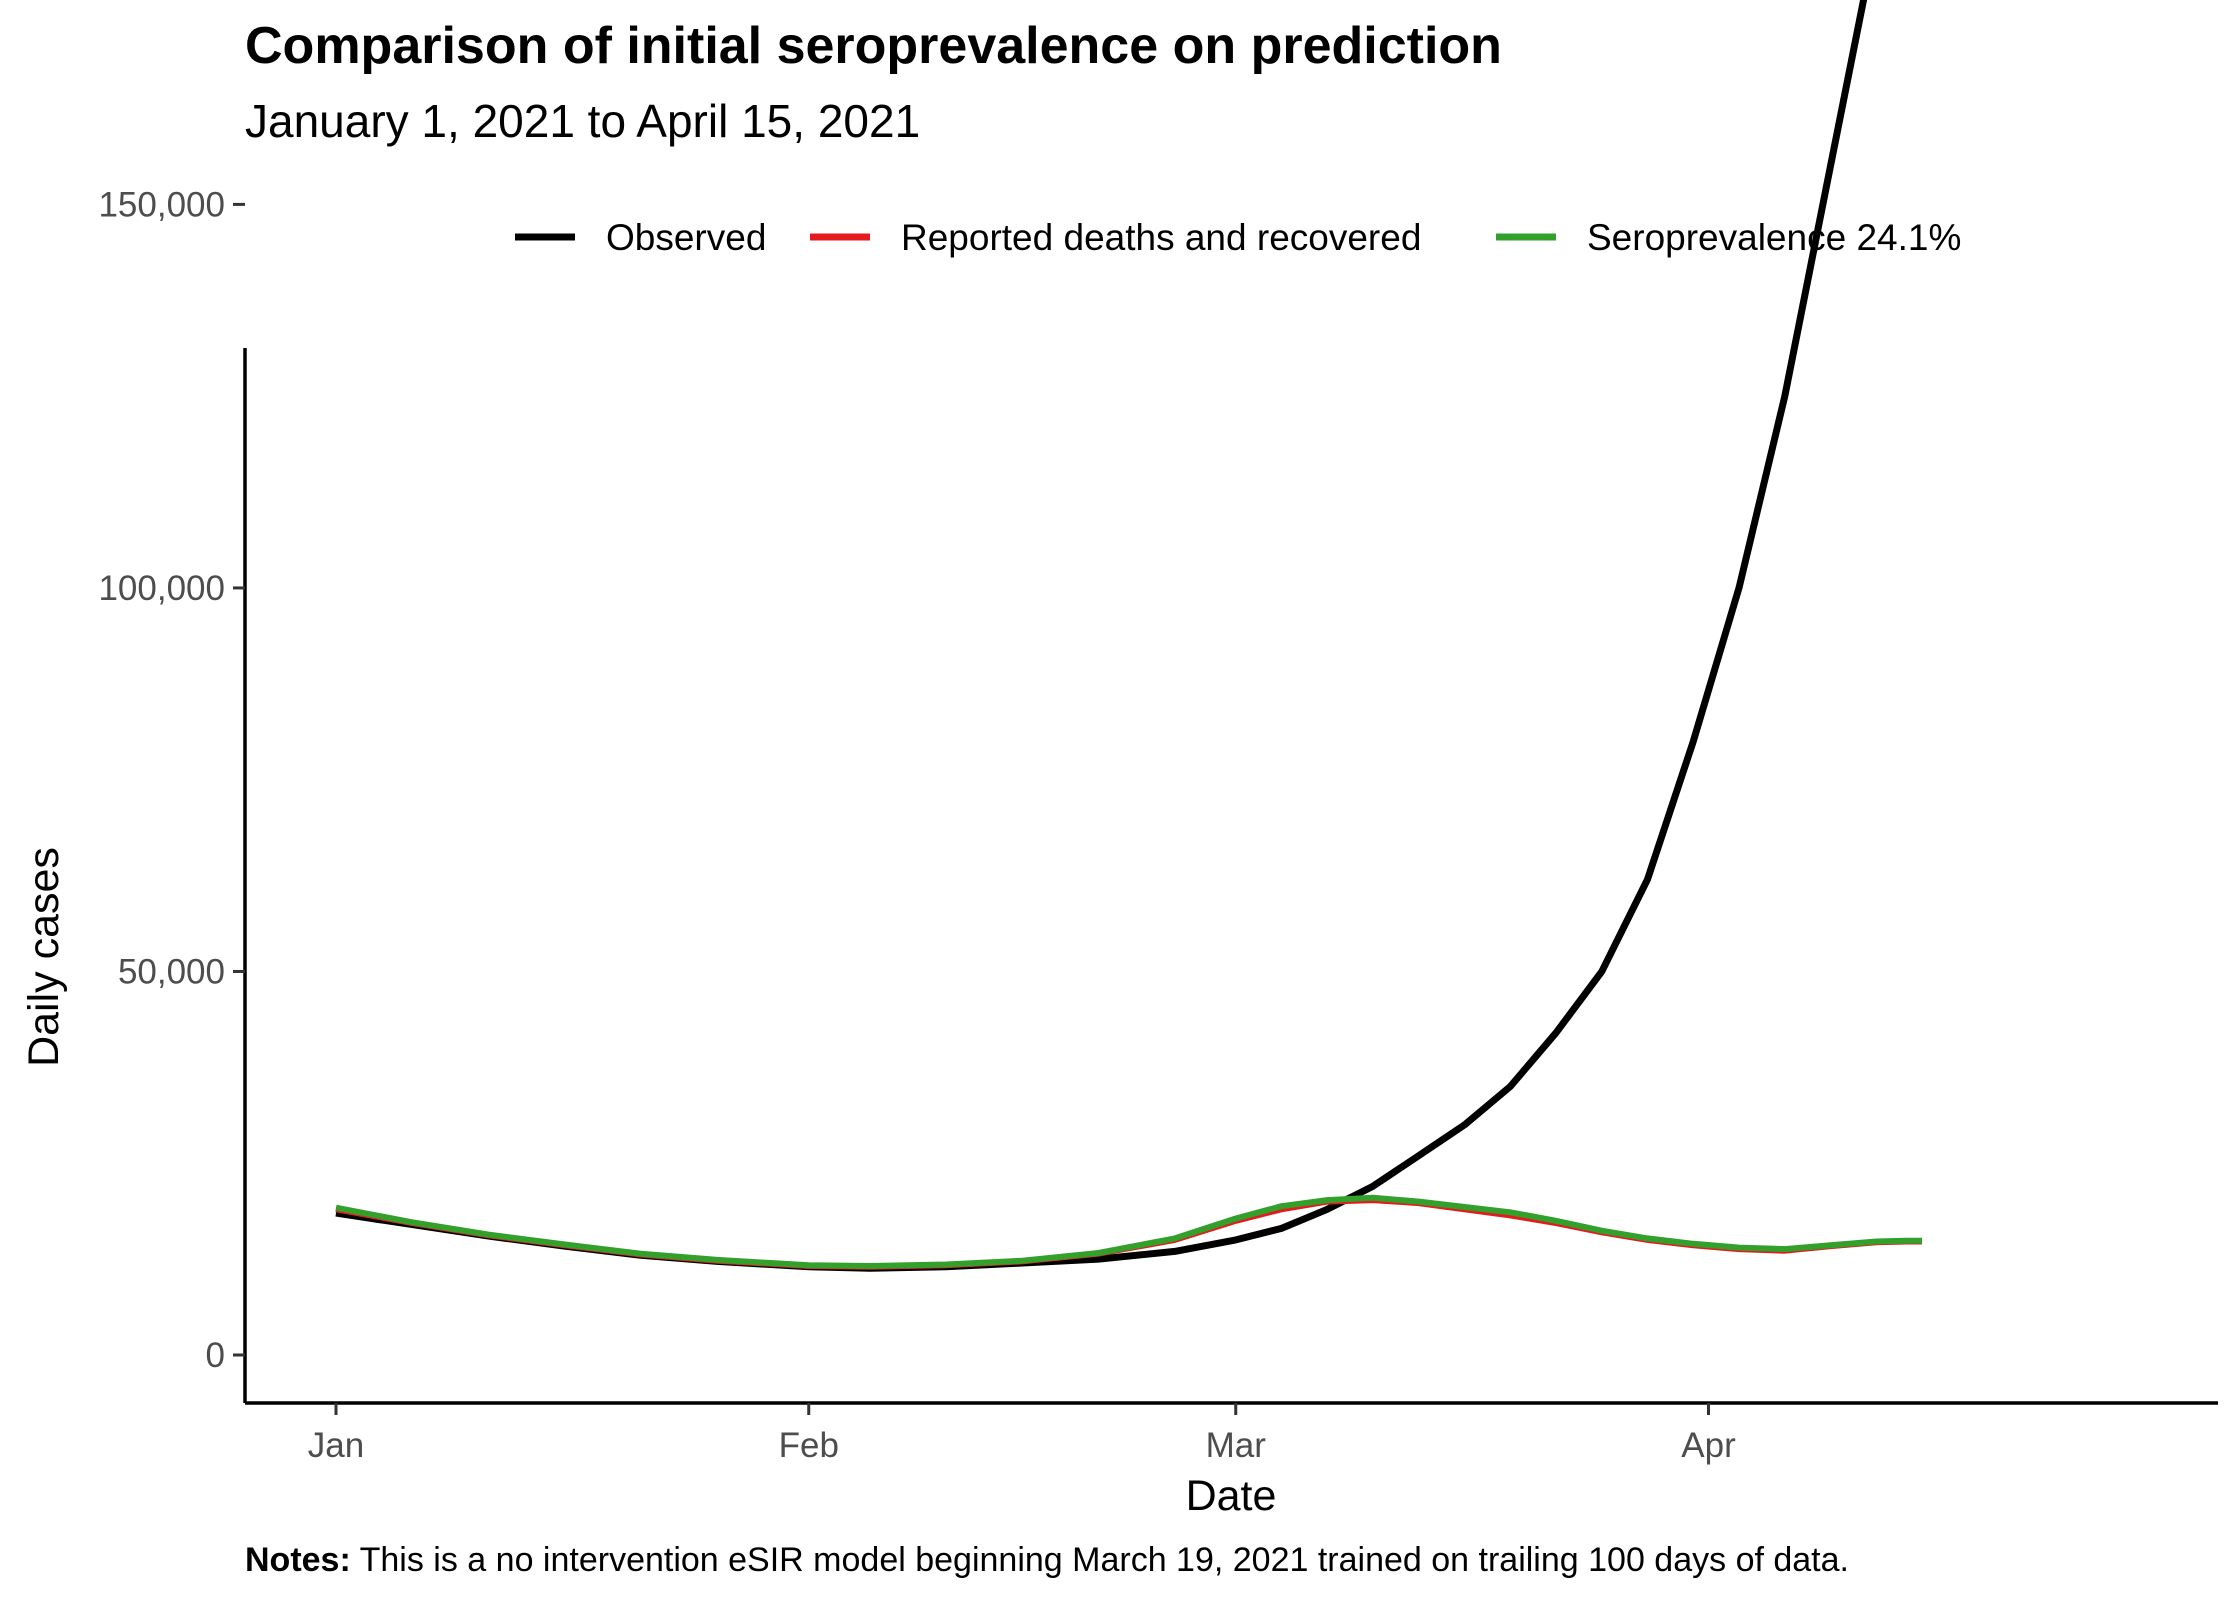 The image size is (2240, 1605). What do you see at coordinates (1161, 237) in the screenshot?
I see `legend-label: Reported deaths and recovered` at bounding box center [1161, 237].